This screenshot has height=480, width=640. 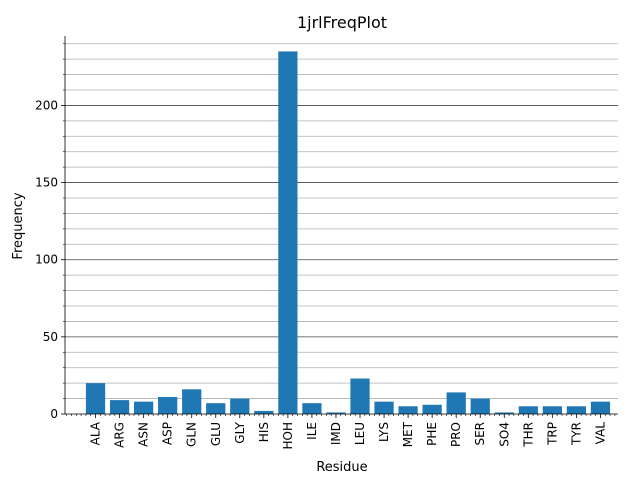 What do you see at coordinates (600, 407) in the screenshot?
I see `bar-val` at bounding box center [600, 407].